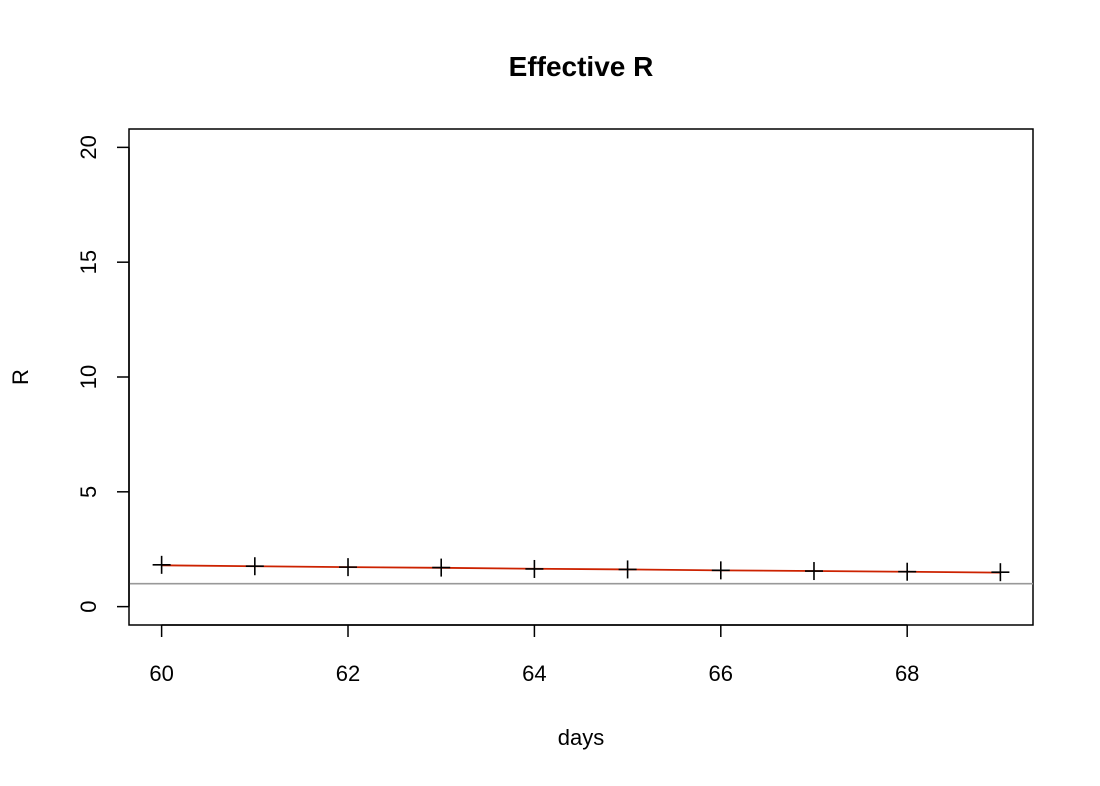 Image resolution: width=1100 pixels, height=786 pixels. I want to click on x-tick-label: 62, so click(348, 673).